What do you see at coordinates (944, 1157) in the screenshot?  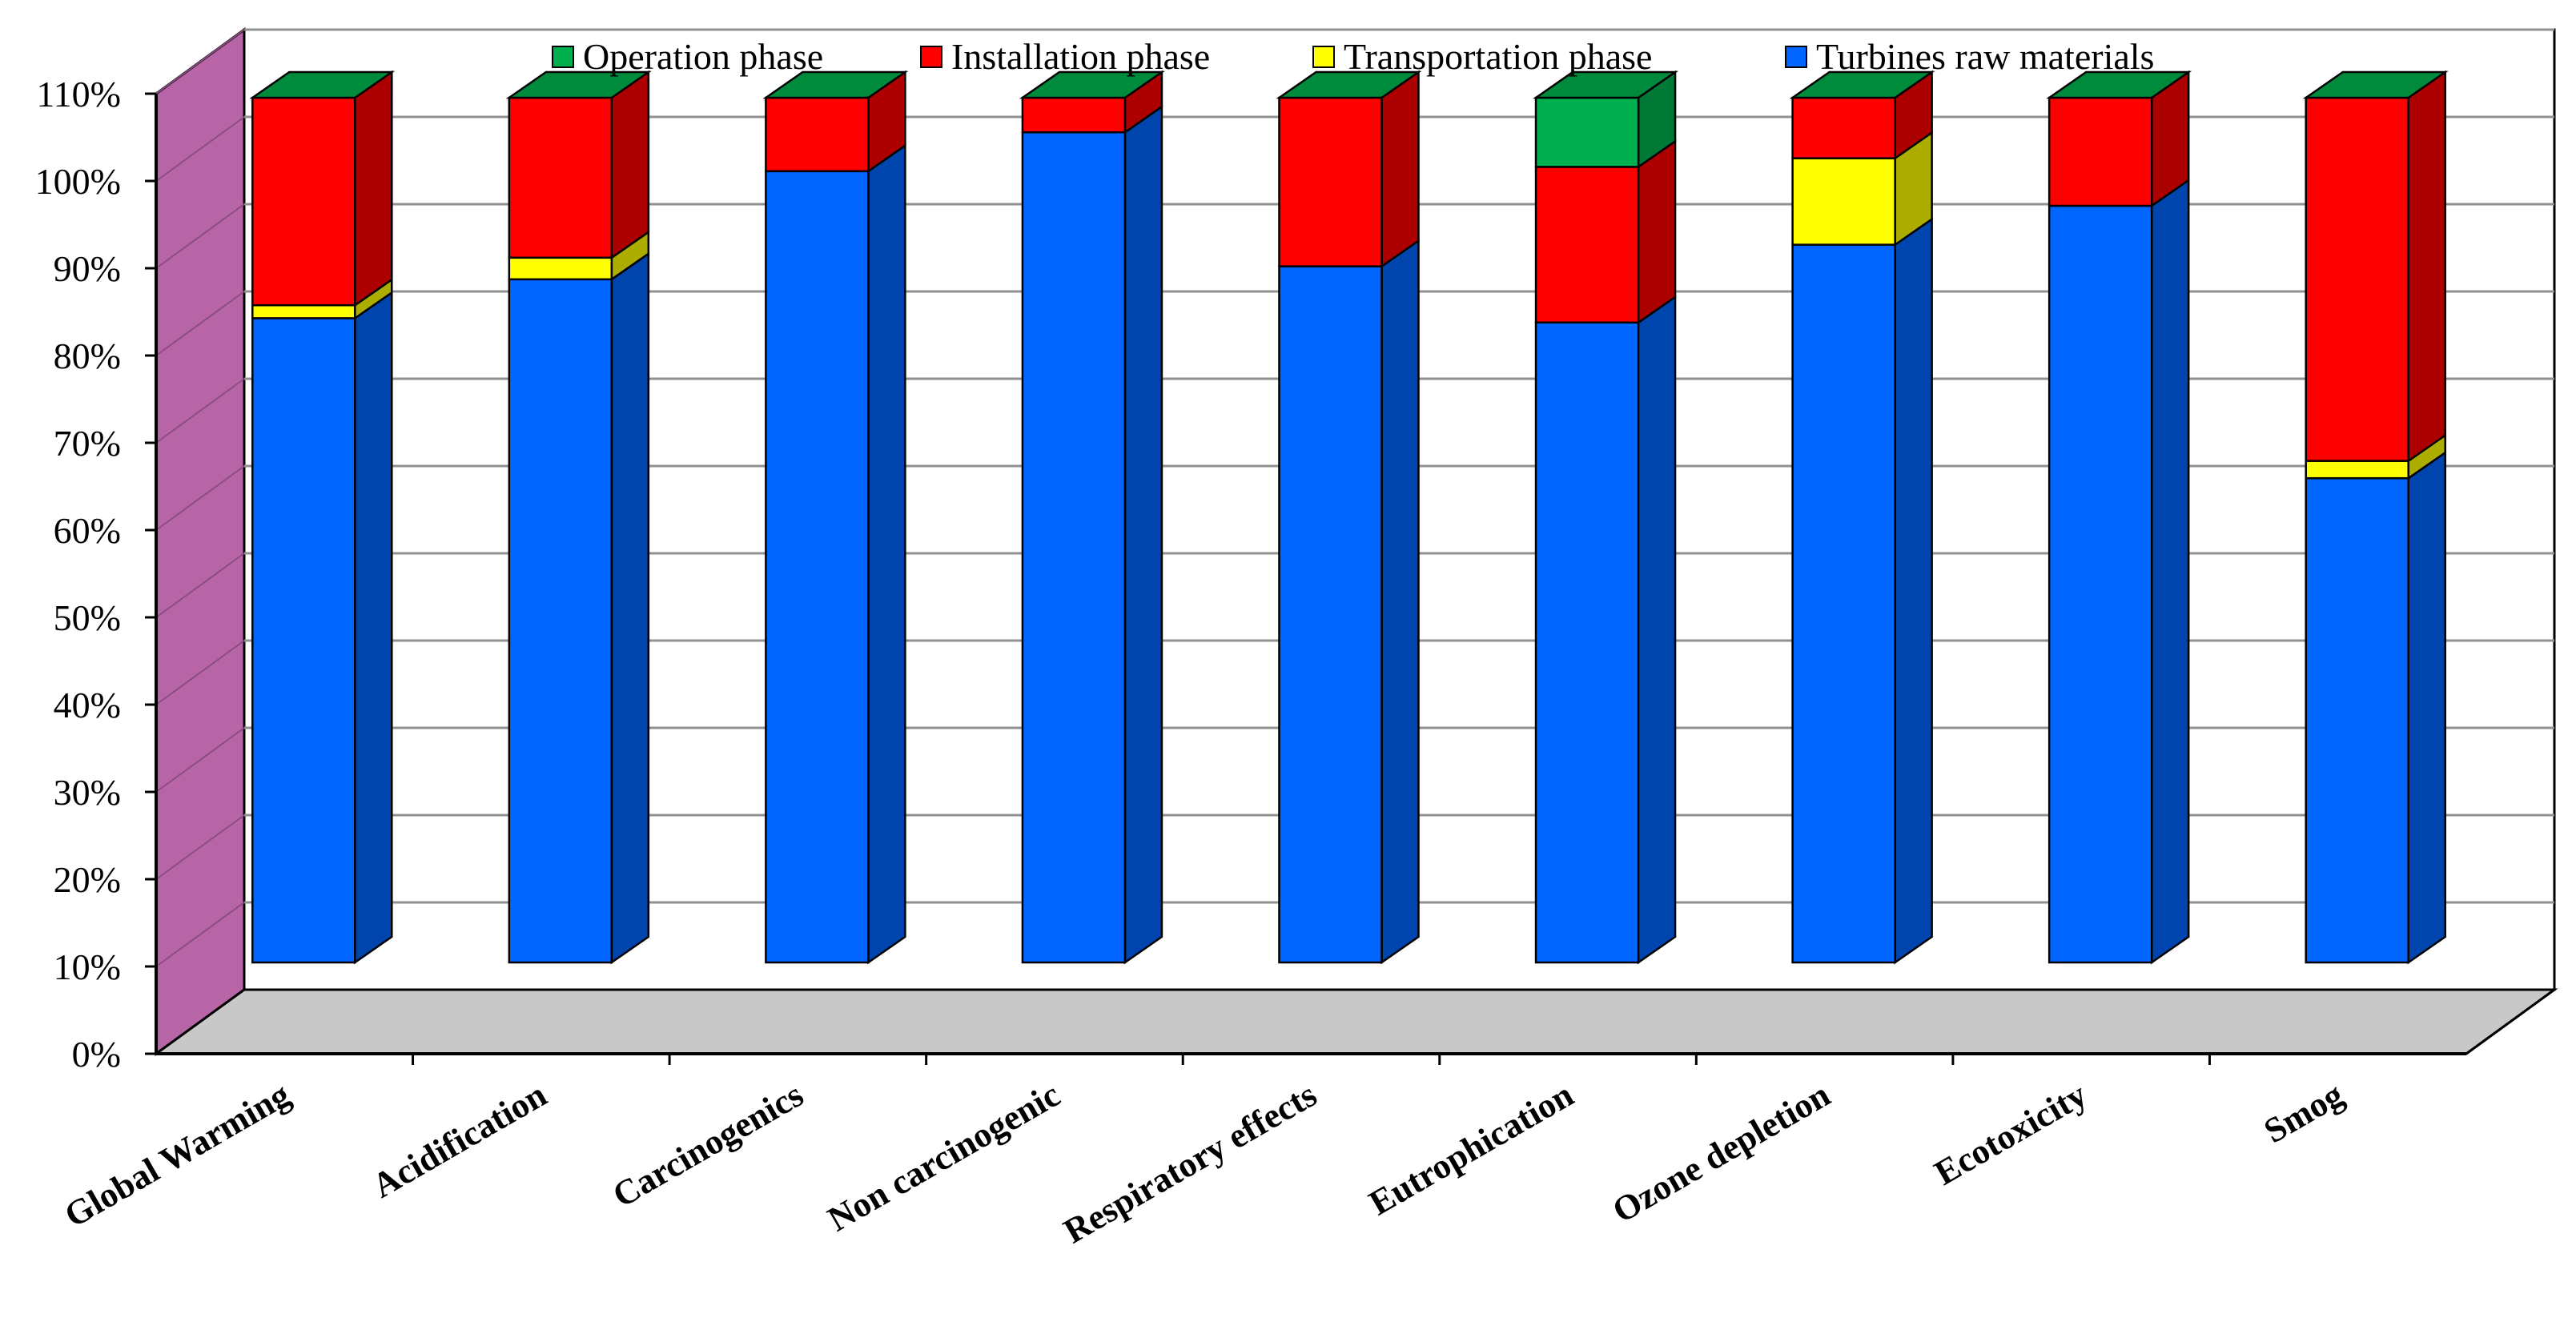 I see `x-category-label: Non carcinogenic` at bounding box center [944, 1157].